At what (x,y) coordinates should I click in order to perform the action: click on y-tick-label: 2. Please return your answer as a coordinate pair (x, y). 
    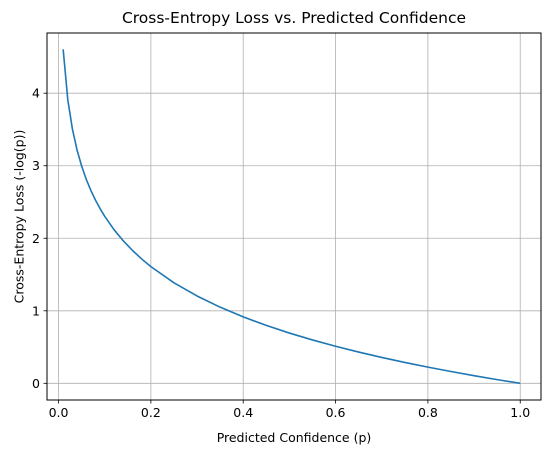
    Looking at the image, I should click on (36, 238).